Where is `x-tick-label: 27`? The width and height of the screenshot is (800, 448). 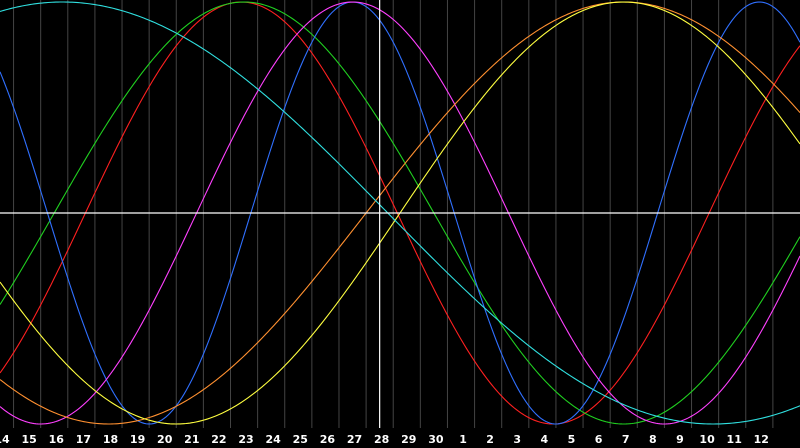
x-tick-label: 27 is located at coordinates (354, 439).